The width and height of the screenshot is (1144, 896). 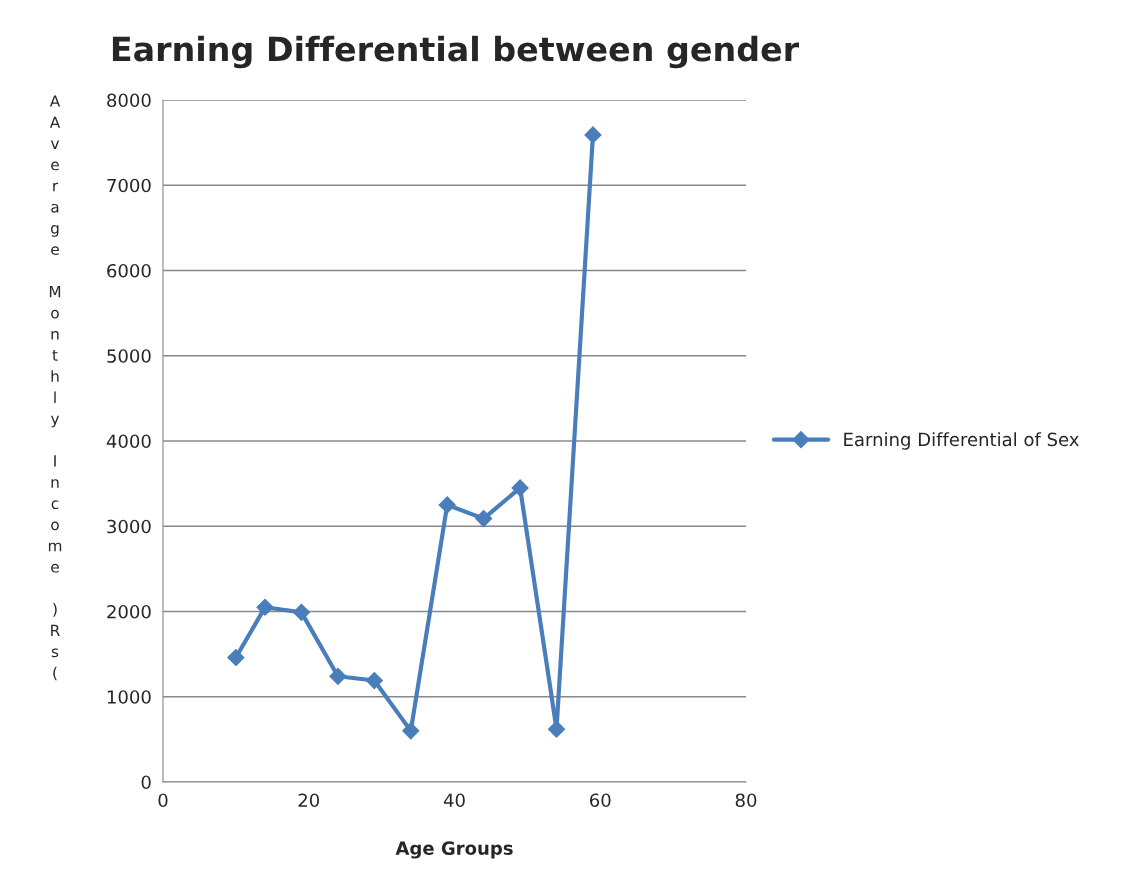 I want to click on y-tick-label: 6000, so click(x=129, y=270).